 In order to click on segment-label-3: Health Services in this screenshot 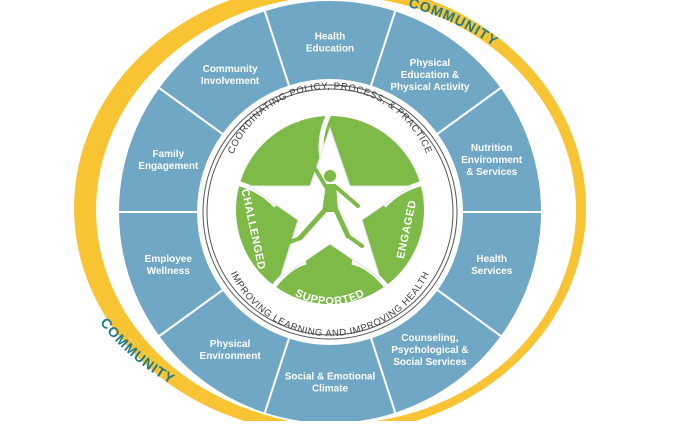, I will do `click(492, 265)`.